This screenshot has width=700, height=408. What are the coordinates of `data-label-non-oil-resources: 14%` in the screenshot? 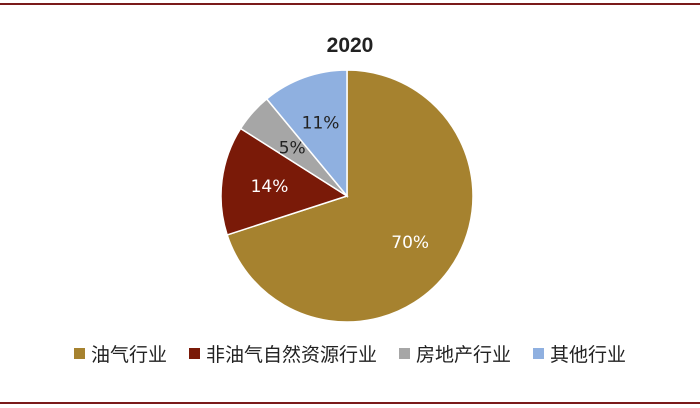 It's located at (270, 187).